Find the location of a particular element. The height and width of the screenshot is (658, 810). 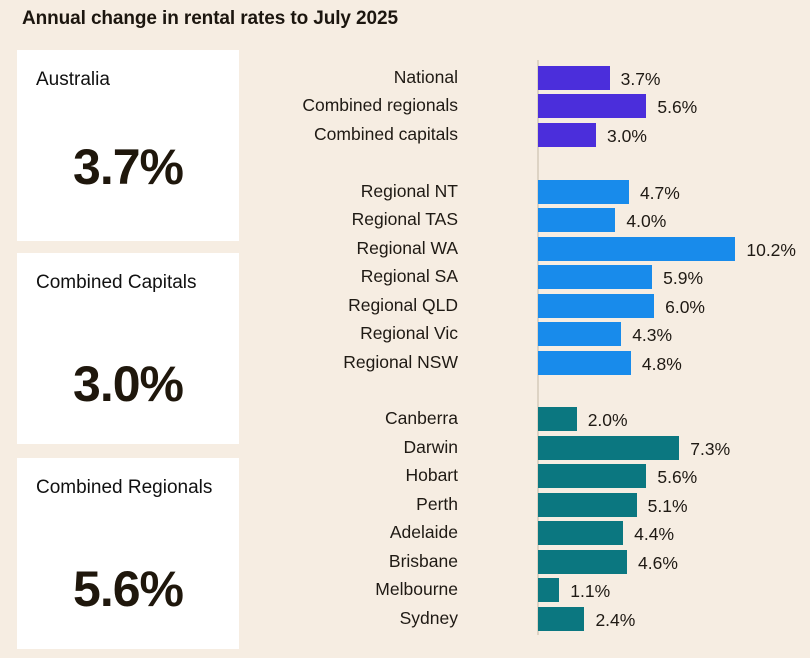

category-label: Perth is located at coordinates (437, 503).